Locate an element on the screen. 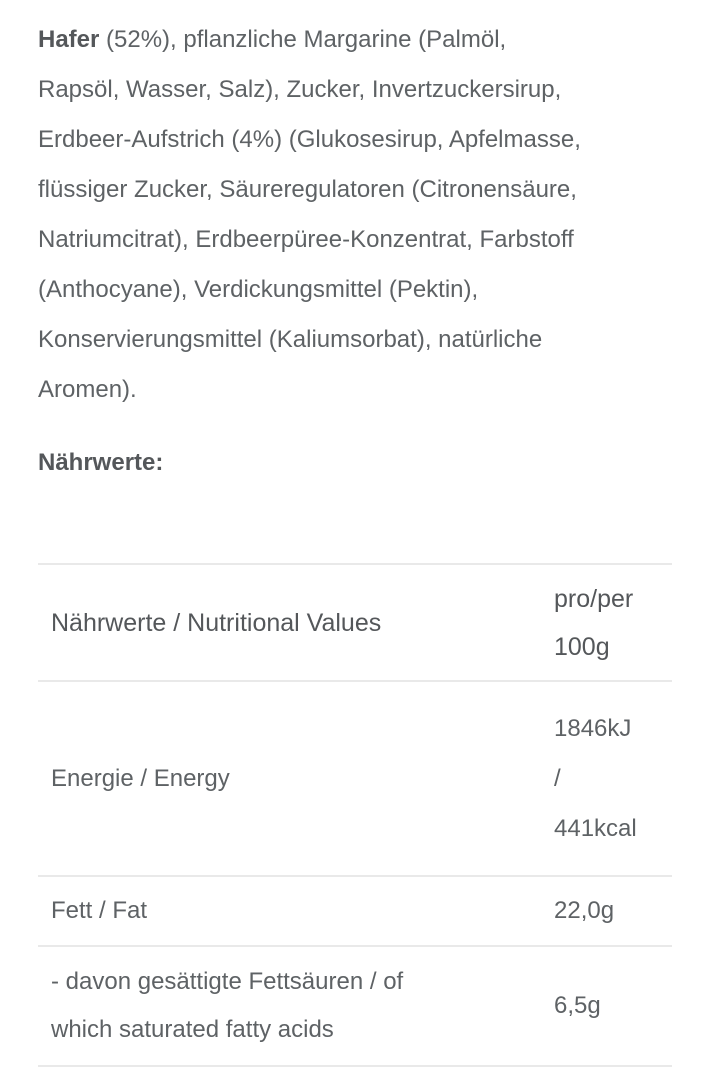  nutrition-heading: Nährwerte: is located at coordinates (101, 462).